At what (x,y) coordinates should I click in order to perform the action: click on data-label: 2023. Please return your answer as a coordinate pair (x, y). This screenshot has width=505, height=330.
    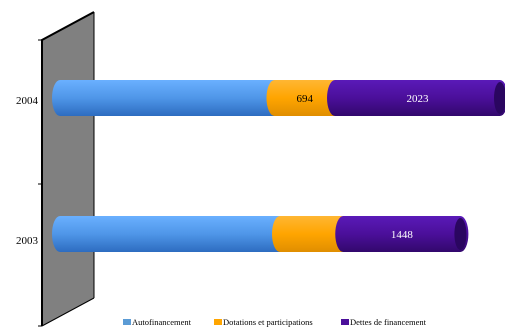
    Looking at the image, I should click on (418, 99).